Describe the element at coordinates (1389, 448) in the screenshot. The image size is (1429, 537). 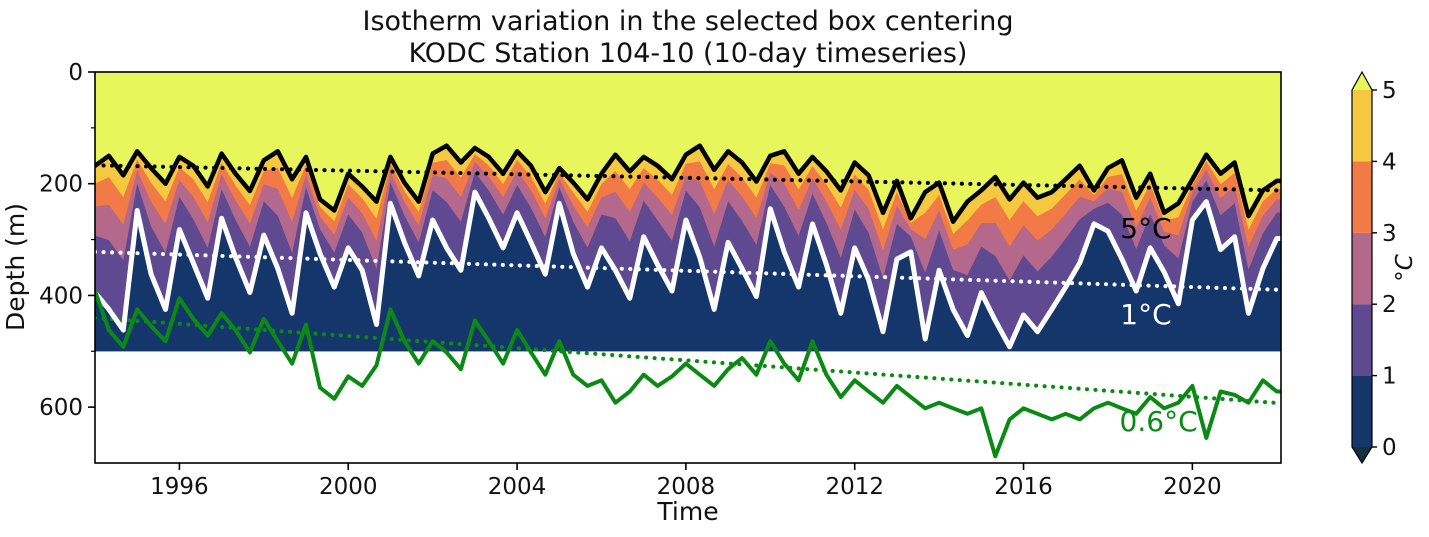
I see `colorbar-tick-label: 0` at that location.